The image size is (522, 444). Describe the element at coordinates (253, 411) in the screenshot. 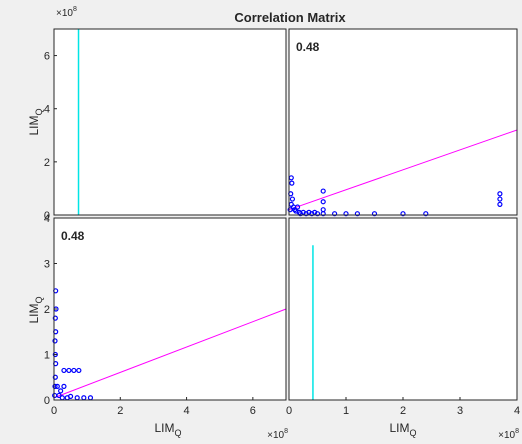

I see `x-tick-label: 6` at that location.